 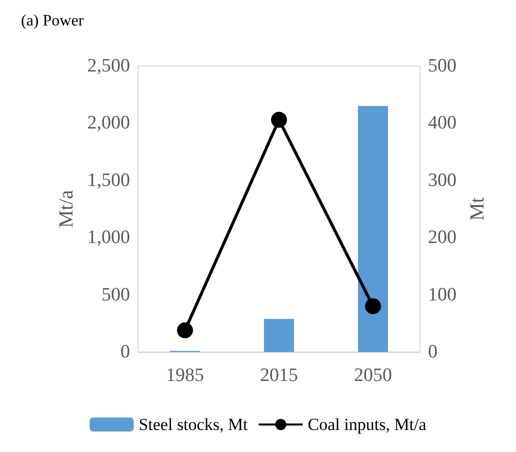 I want to click on y-tick-label: 2,500, so click(x=108, y=66).